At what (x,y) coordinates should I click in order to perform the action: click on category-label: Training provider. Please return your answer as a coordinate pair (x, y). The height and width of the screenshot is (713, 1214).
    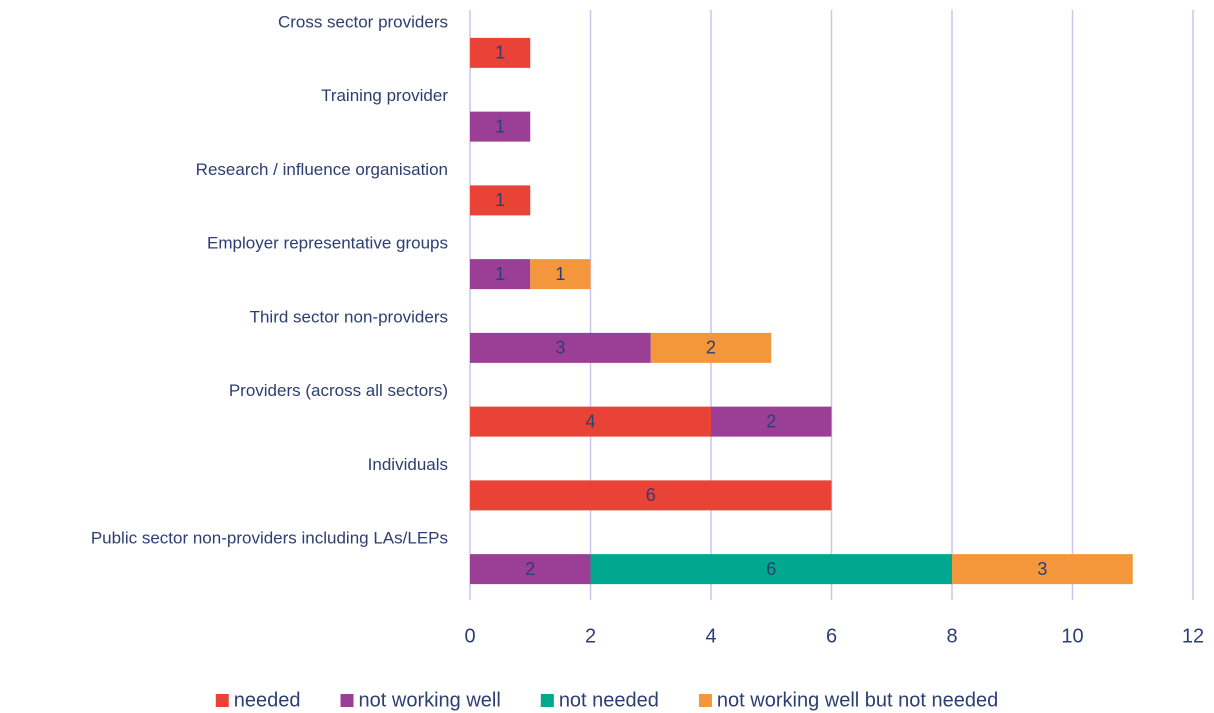
    Looking at the image, I should click on (384, 95).